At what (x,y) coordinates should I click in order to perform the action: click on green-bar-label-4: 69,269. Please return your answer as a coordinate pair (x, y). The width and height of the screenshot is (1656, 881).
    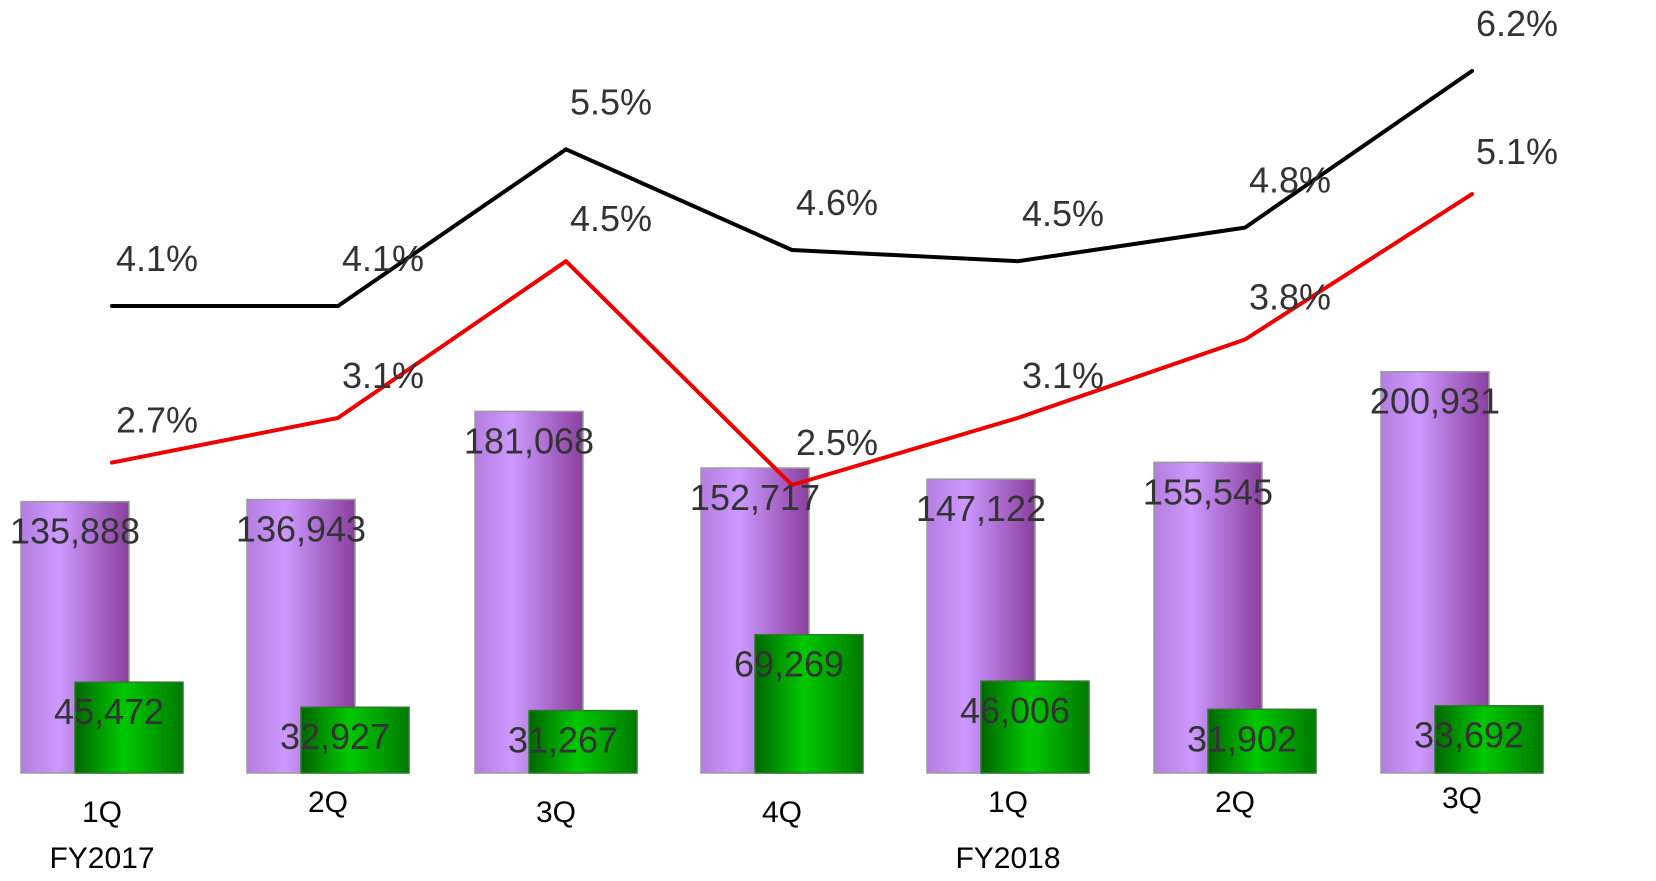
    Looking at the image, I should click on (789, 664).